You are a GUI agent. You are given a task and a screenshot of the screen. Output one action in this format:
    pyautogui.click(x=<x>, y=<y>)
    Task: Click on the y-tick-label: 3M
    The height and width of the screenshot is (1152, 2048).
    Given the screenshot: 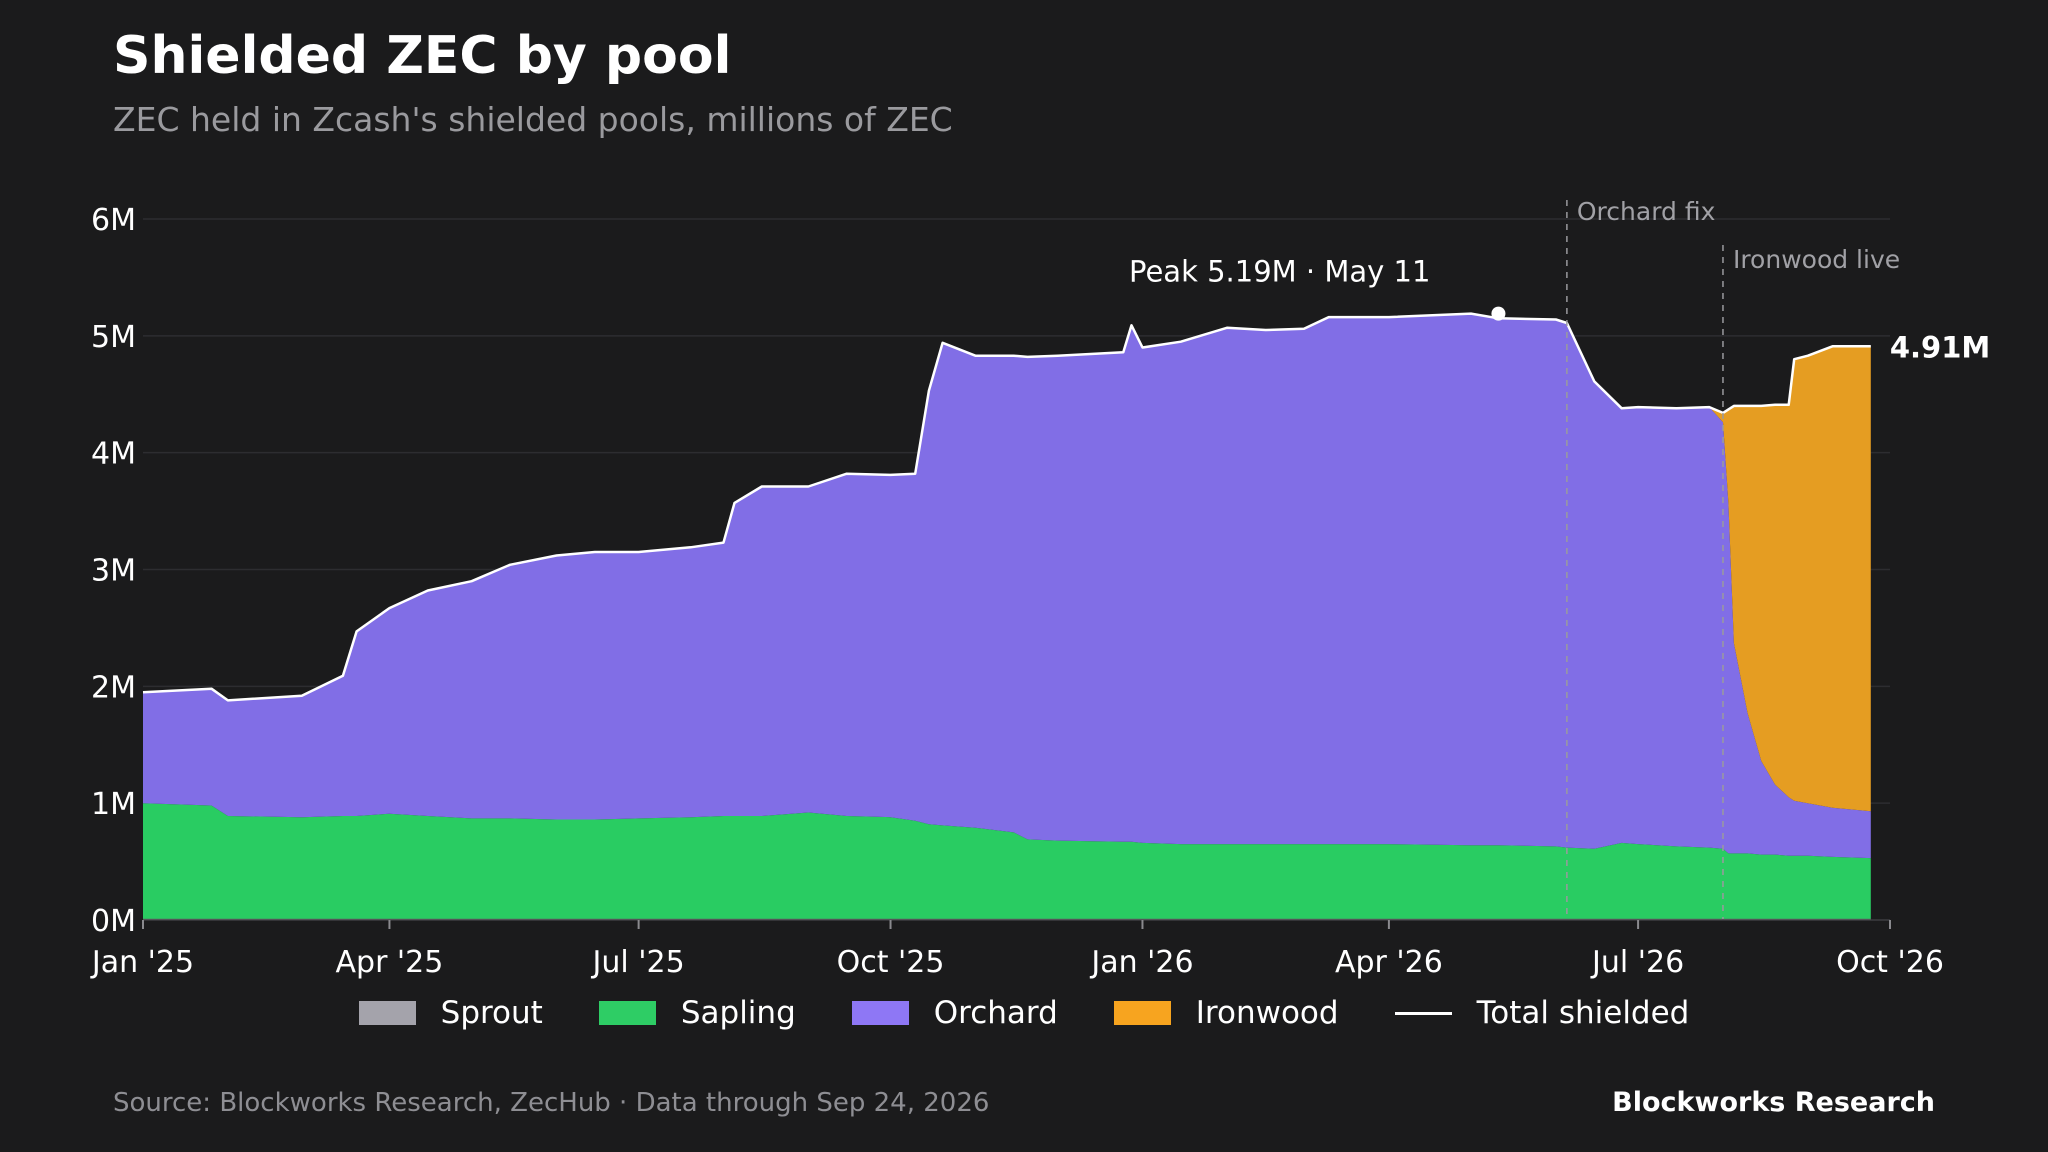 What is the action you would take?
    pyautogui.click(x=113, y=571)
    